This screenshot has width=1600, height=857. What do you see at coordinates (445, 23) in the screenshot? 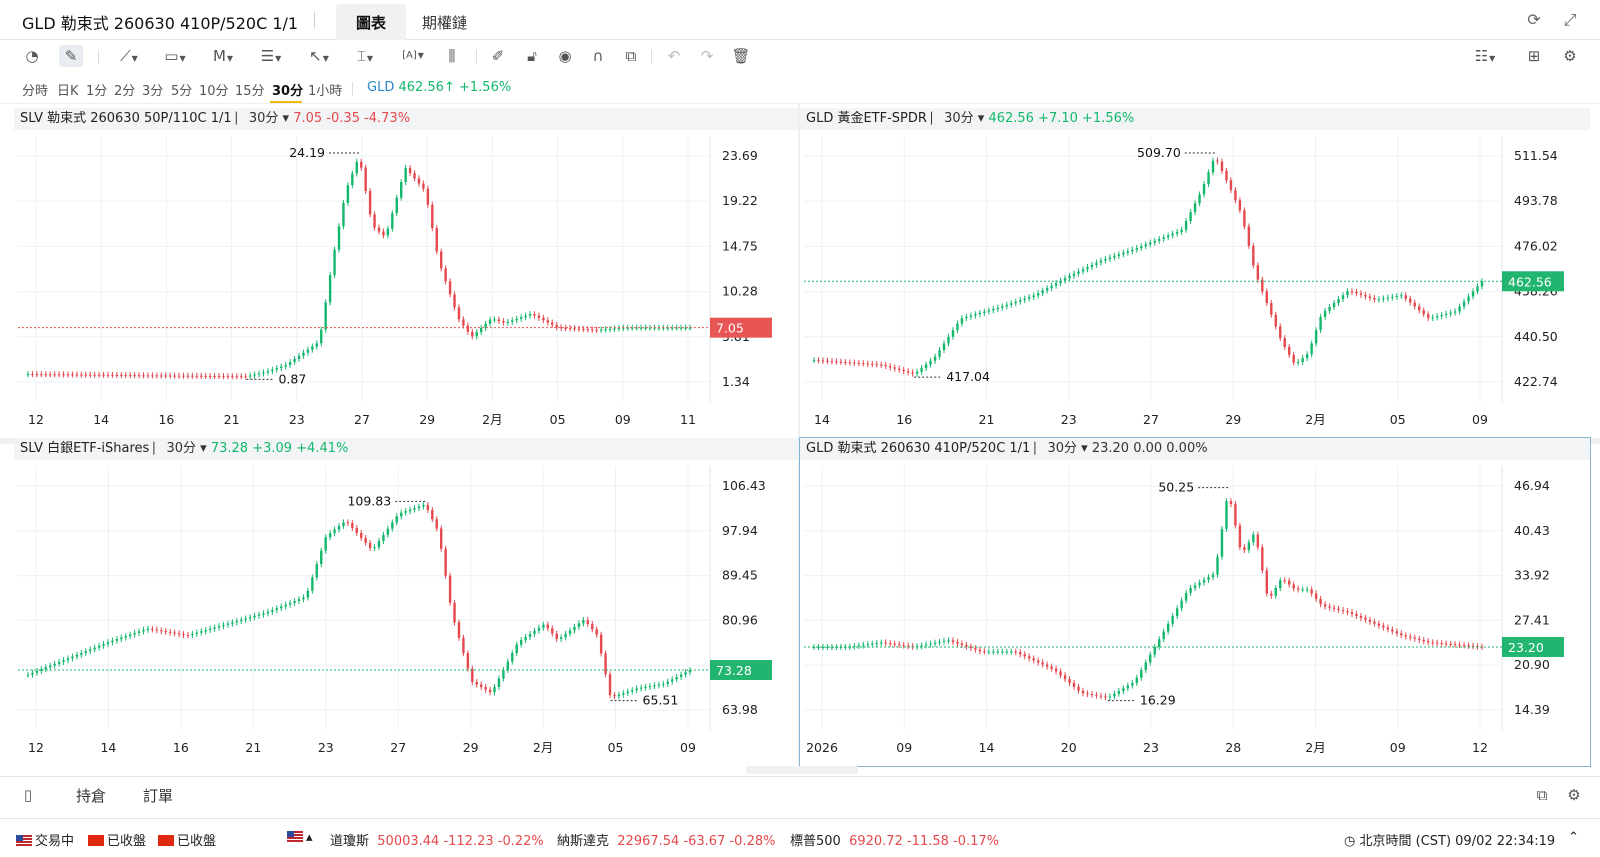
I see `tab-option-chain: 期權鏈` at bounding box center [445, 23].